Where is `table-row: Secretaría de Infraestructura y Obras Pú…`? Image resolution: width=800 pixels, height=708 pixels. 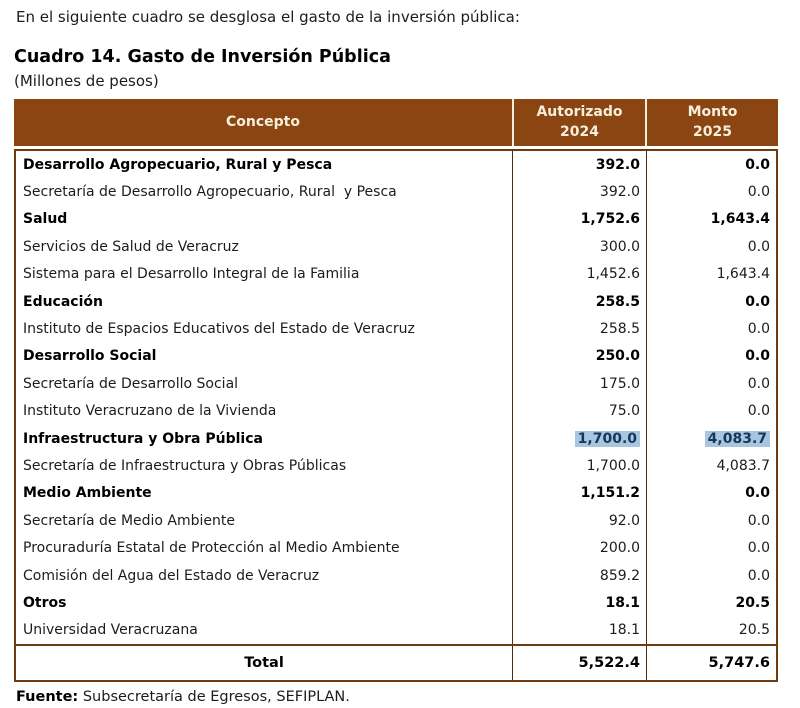 table-row: Secretaría de Infraestructura y Obras Pú… is located at coordinates (396, 466).